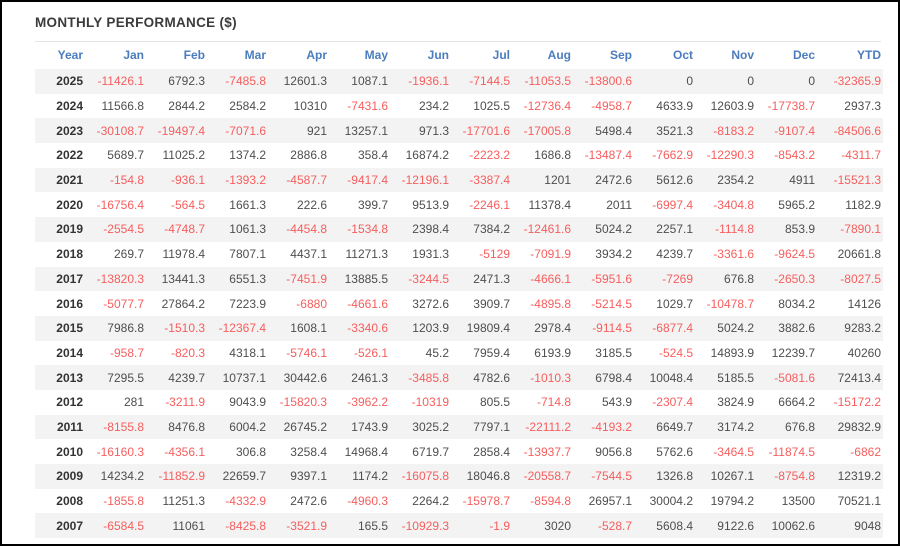 The image size is (900, 546). I want to click on cell-may: -526.1, so click(370, 352).